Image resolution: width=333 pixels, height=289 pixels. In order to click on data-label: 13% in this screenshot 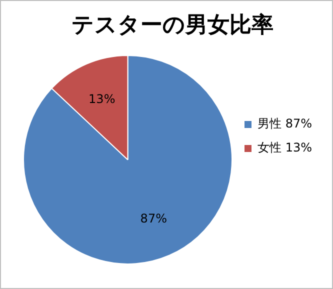, I will do `click(102, 99)`.